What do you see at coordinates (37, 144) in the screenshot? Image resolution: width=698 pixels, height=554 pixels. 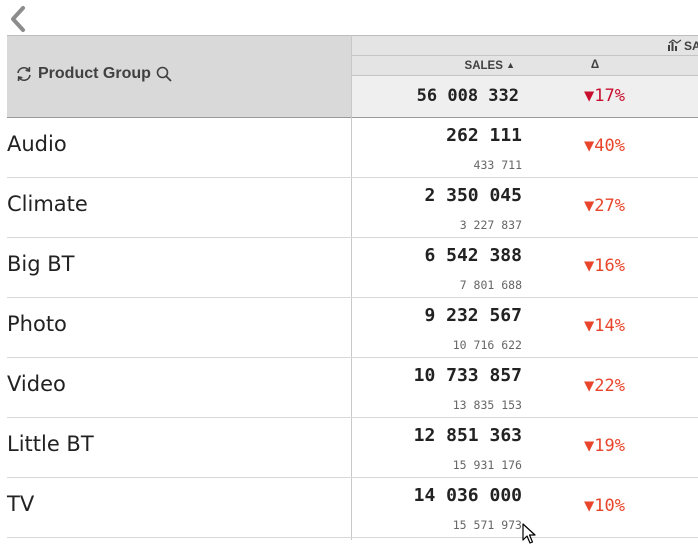 I see `row-label: Audio` at bounding box center [37, 144].